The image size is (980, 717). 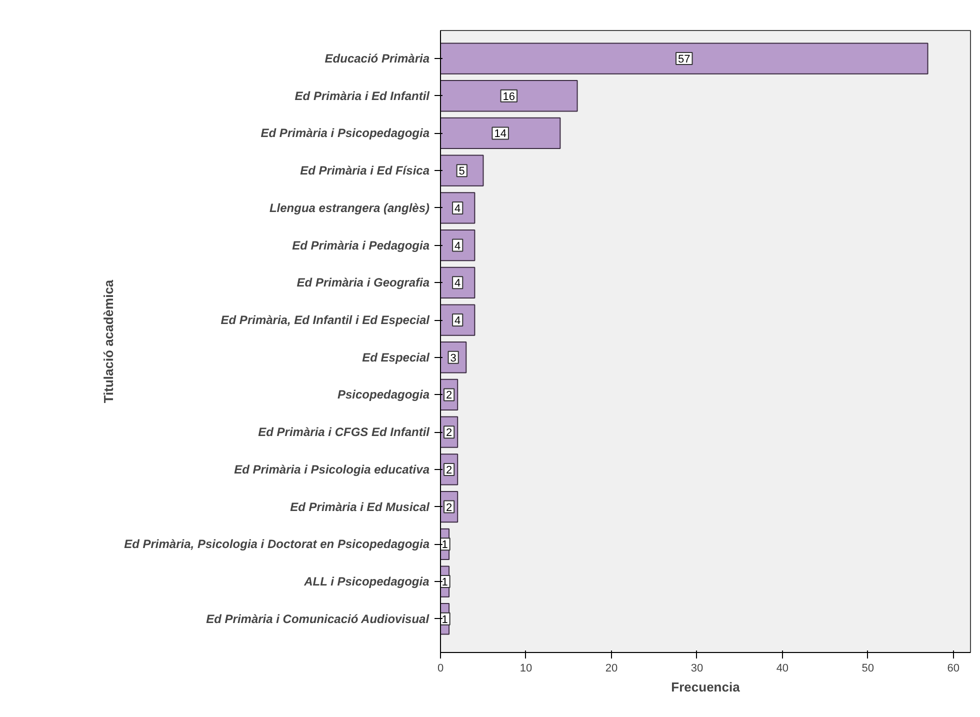 What do you see at coordinates (349, 207) in the screenshot?
I see `y-tick-label: Llengua estrangera (anglès)` at bounding box center [349, 207].